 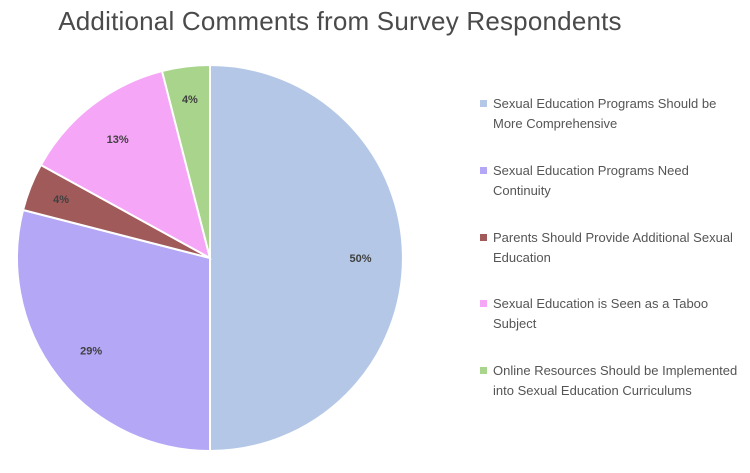 What do you see at coordinates (360, 259) in the screenshot?
I see `pie-data-label: 50%` at bounding box center [360, 259].